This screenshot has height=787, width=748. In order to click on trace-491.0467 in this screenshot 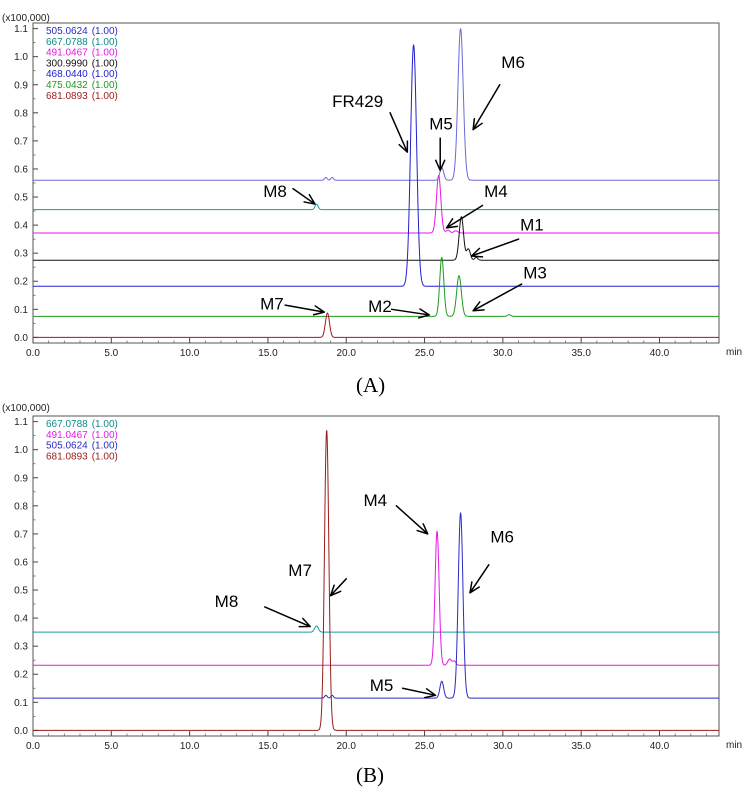, I will do `click(376, 204)`.